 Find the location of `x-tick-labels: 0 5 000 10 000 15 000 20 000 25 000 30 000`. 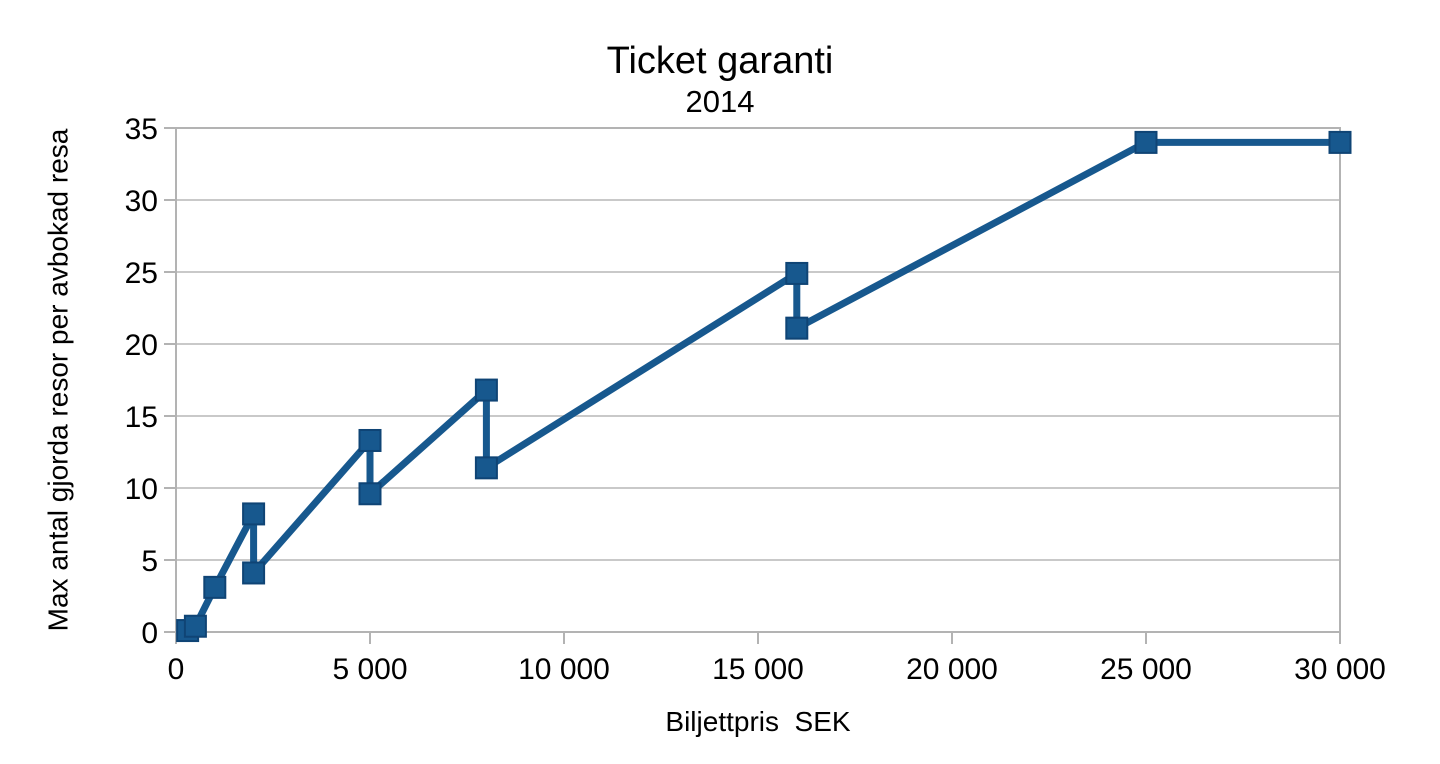

x-tick-labels: 0 5 000 10 000 15 000 20 000 25 000 30 000 is located at coordinates (777, 669).